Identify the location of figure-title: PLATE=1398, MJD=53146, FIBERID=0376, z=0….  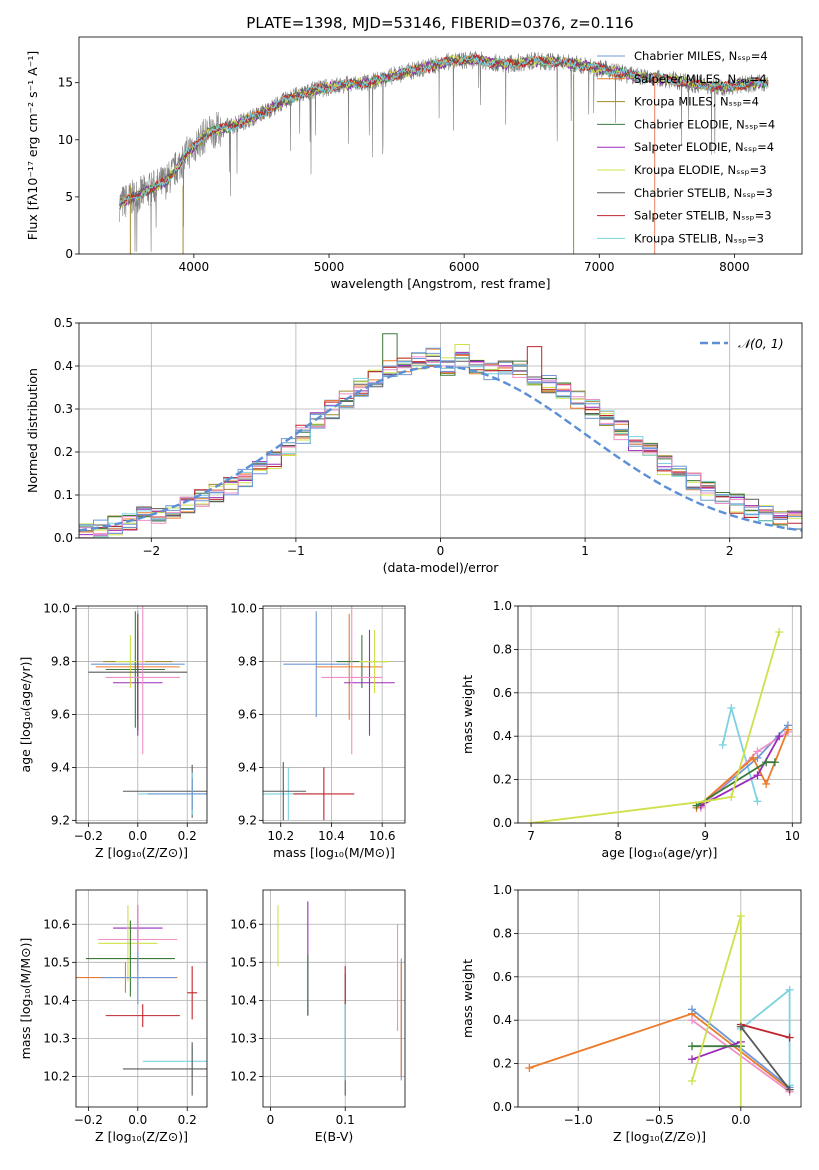
(439, 23).